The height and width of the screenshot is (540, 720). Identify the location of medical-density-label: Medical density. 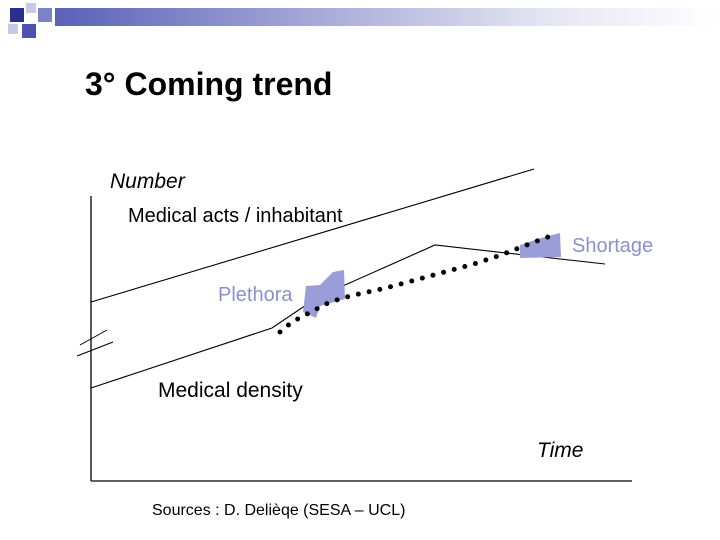
(230, 390).